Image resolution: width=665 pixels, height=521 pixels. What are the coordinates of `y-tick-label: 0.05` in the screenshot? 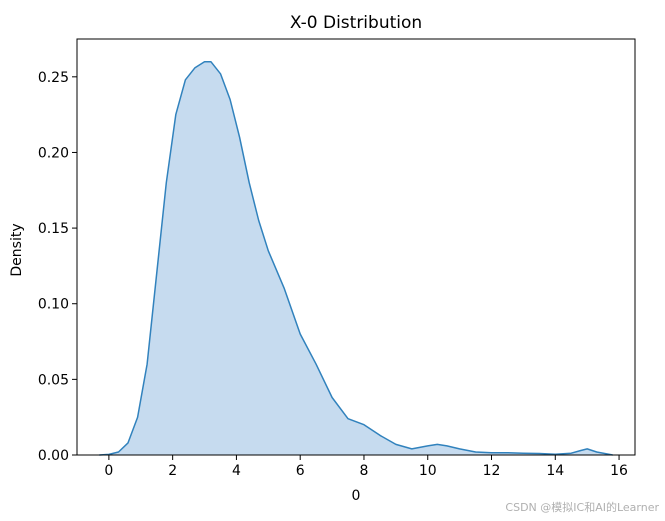 It's located at (53, 380).